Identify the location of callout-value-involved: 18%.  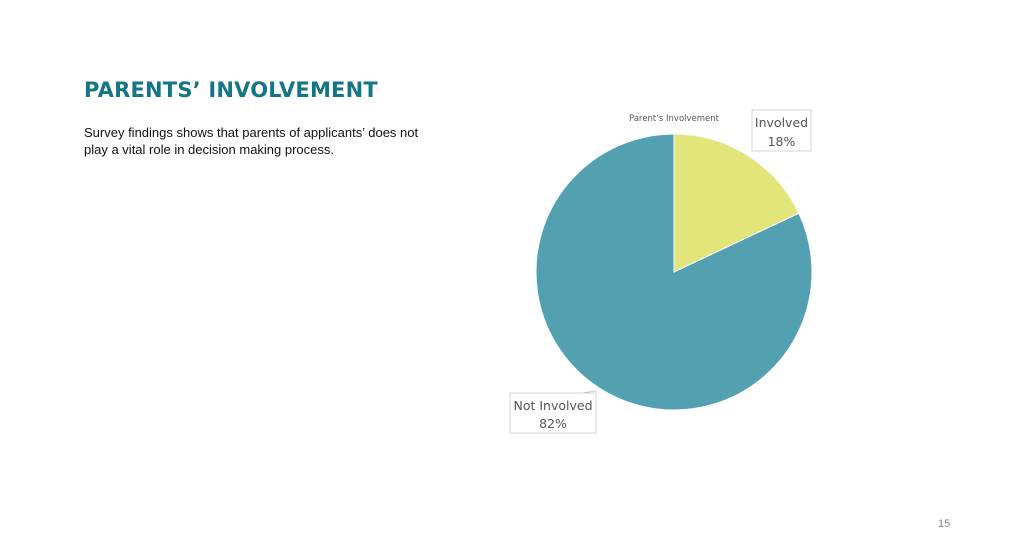
(782, 141).